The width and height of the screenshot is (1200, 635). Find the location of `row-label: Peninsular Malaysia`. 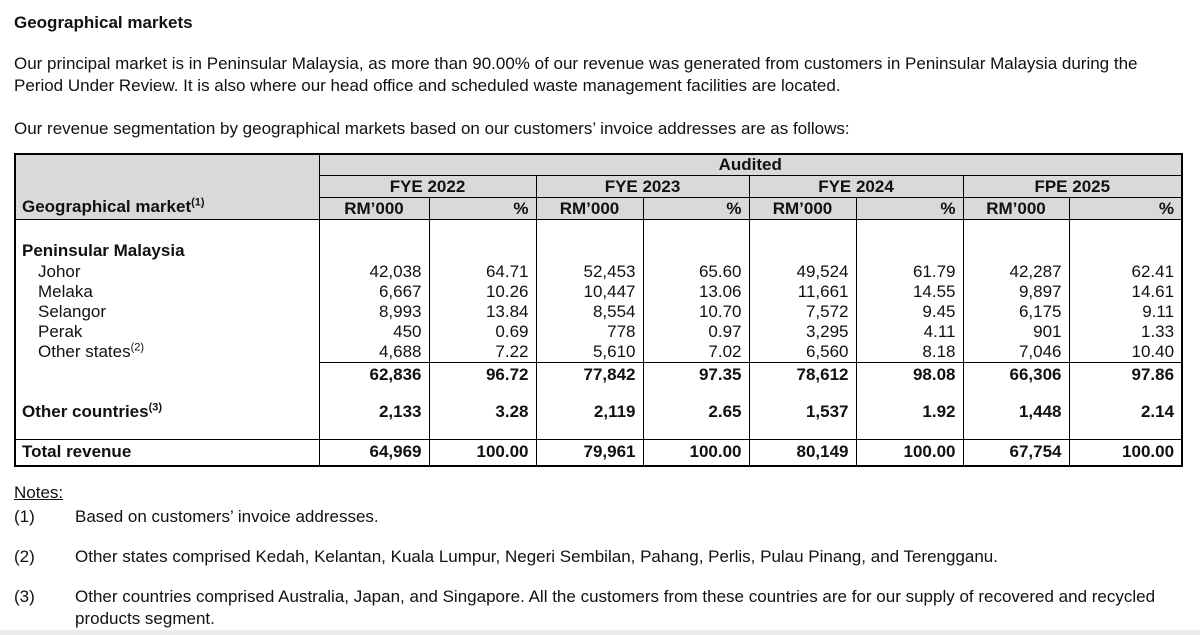

row-label: Peninsular Malaysia is located at coordinates (167, 250).